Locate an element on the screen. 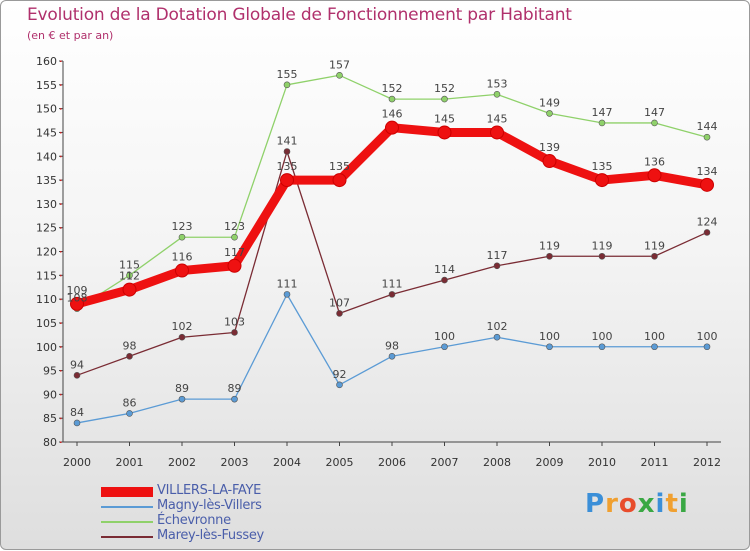 This screenshot has width=750, height=551. x-tick-label: 2003 is located at coordinates (235, 462).